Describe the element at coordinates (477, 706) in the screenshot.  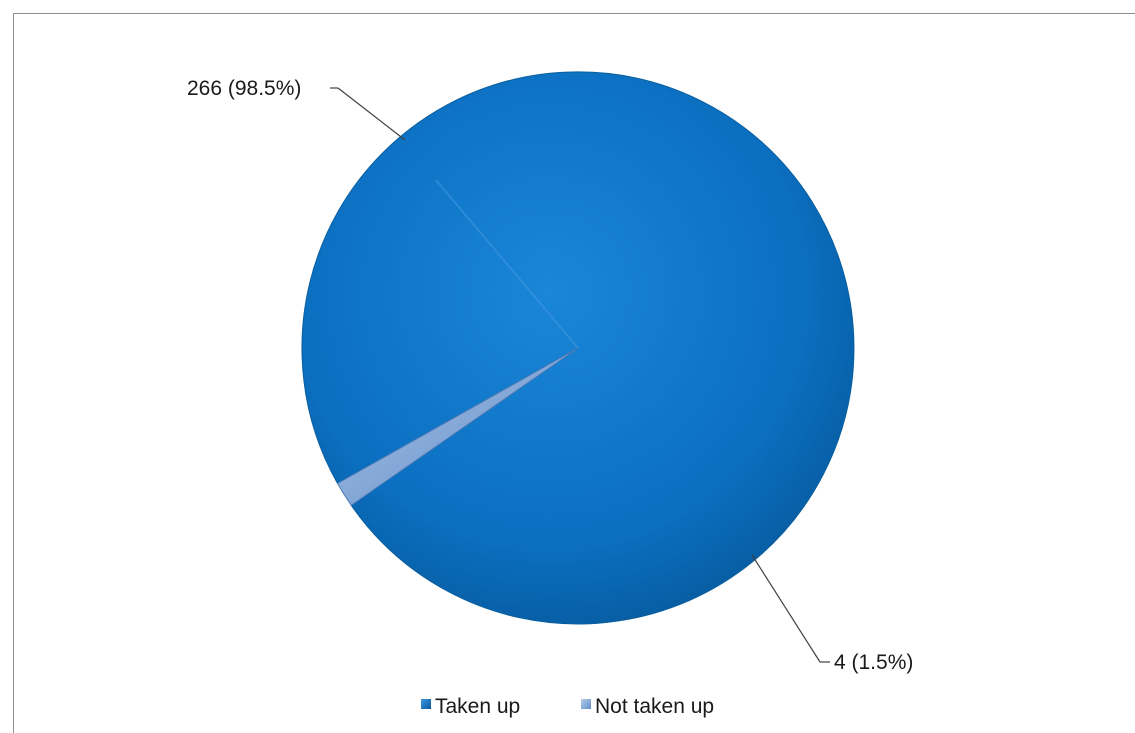
I see `legend-label-taken-up: Taken up` at that location.